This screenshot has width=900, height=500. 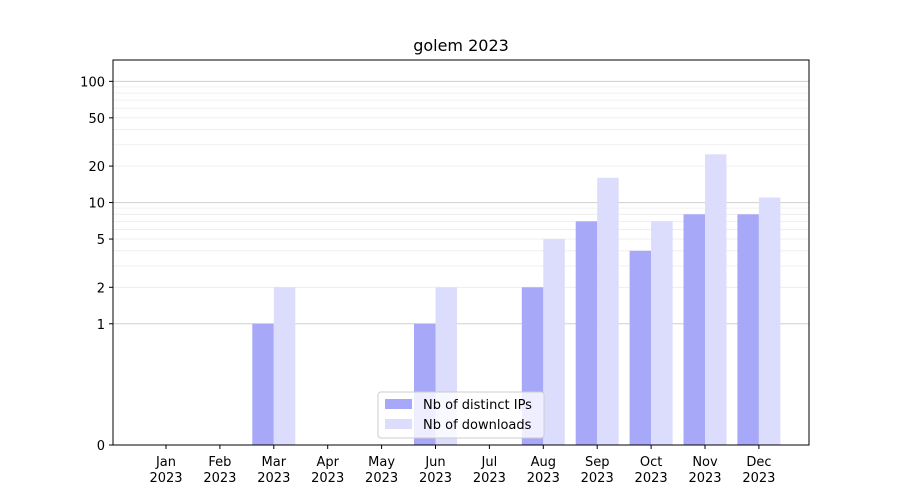 I want to click on y-tick-label: 2, so click(x=101, y=288).